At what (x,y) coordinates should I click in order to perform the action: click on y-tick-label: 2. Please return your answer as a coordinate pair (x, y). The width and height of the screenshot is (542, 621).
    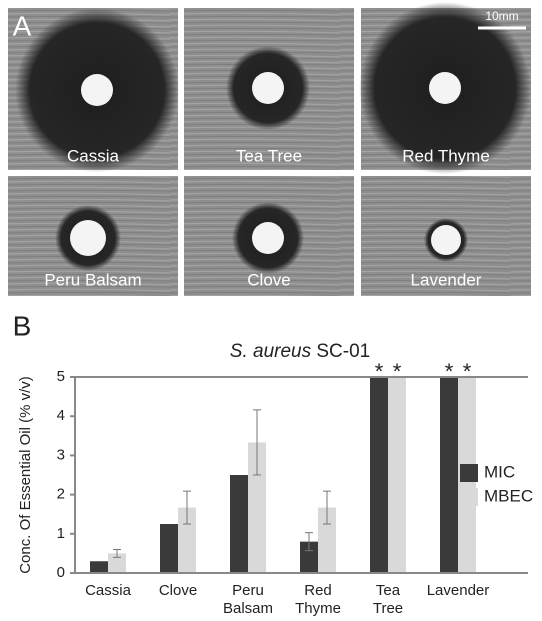
    Looking at the image, I should click on (61, 494).